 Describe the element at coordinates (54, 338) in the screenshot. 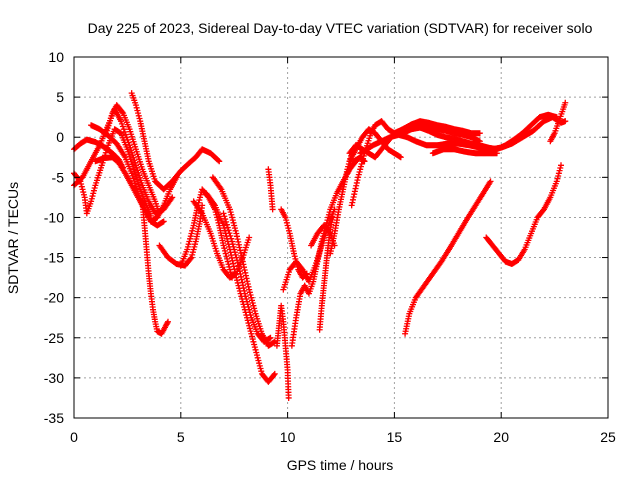

I see `y-tick-label: -25` at that location.